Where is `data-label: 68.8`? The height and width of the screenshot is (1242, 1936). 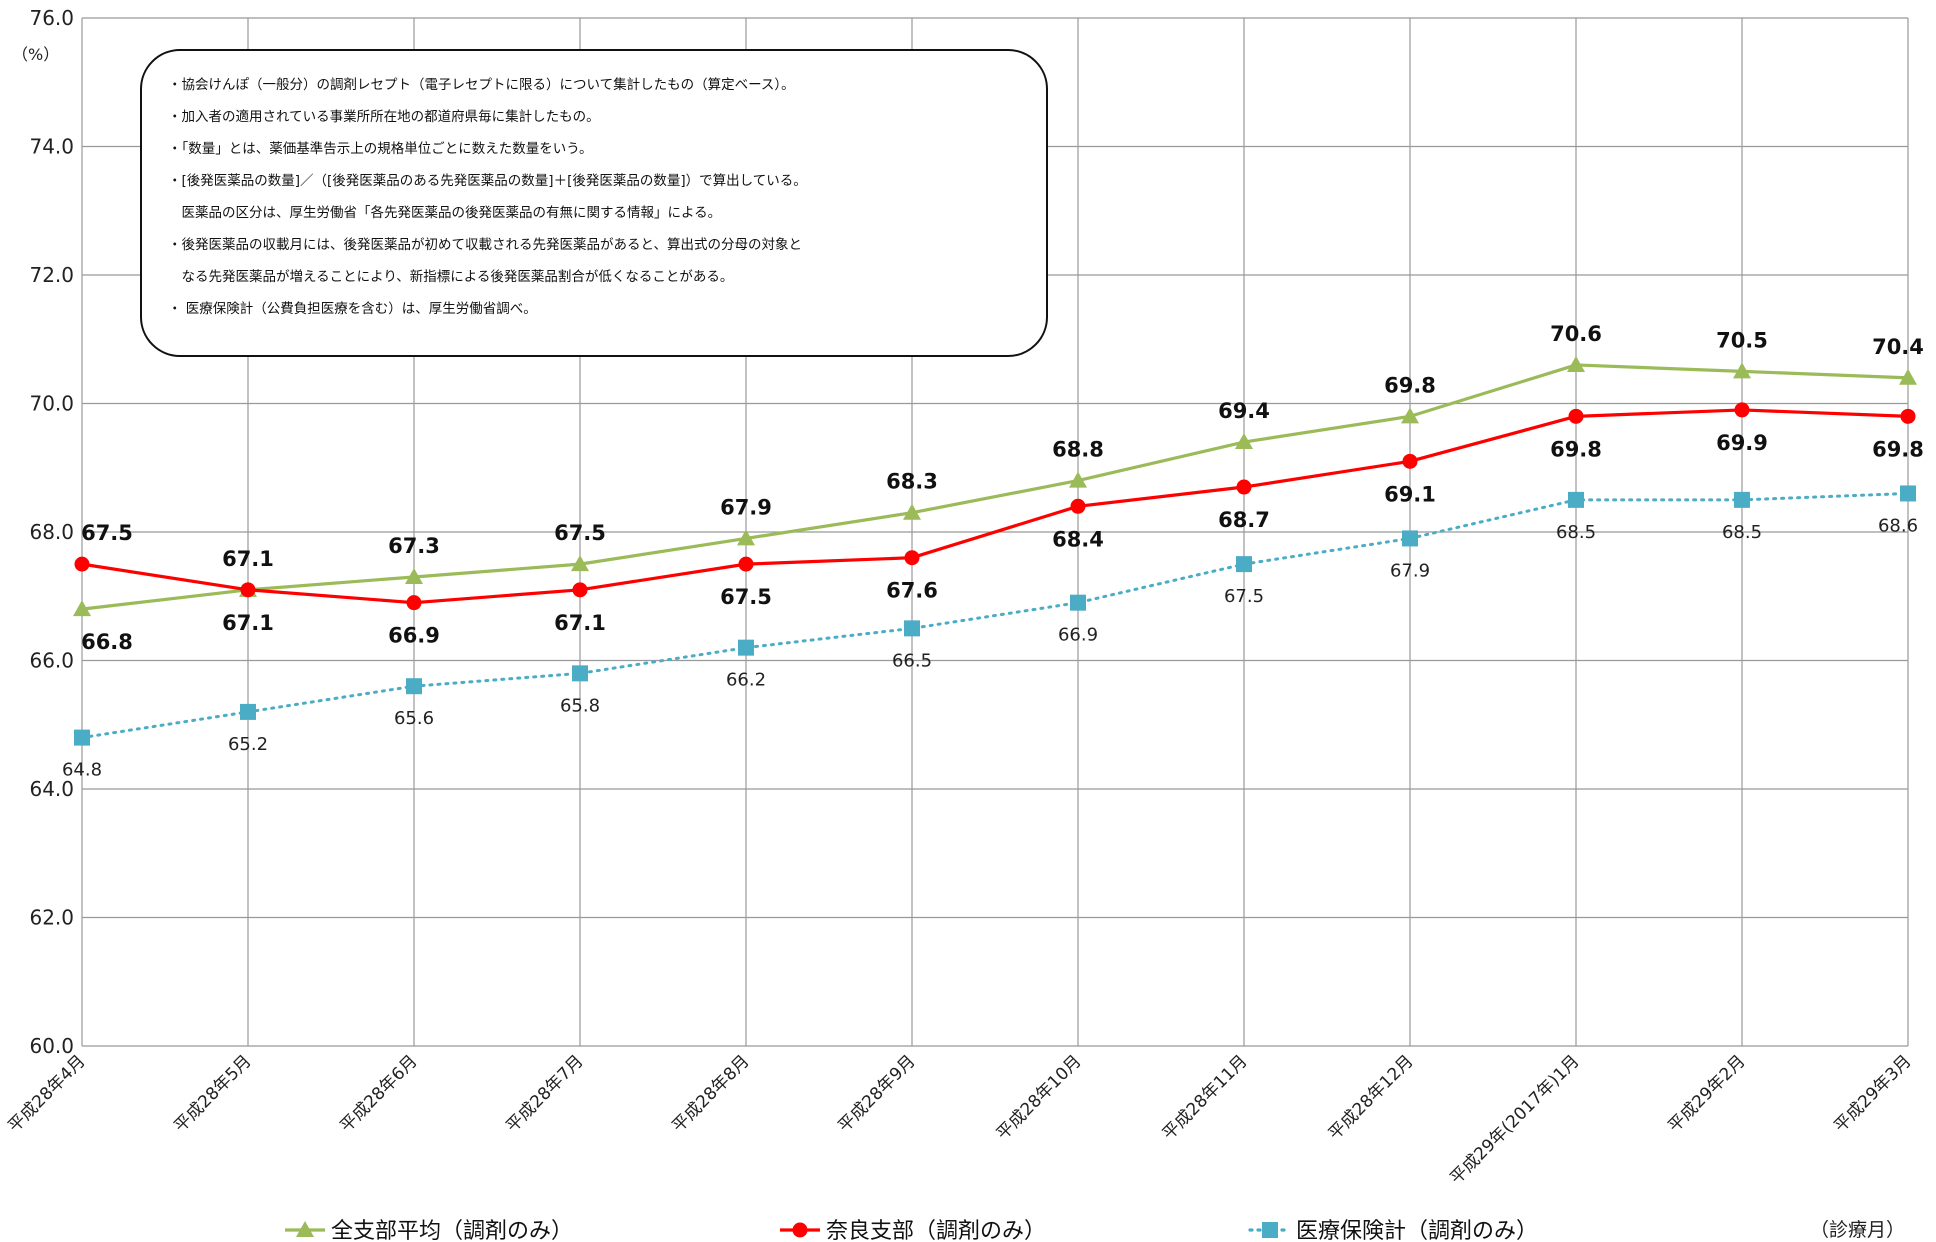
data-label: 68.8 is located at coordinates (1078, 450).